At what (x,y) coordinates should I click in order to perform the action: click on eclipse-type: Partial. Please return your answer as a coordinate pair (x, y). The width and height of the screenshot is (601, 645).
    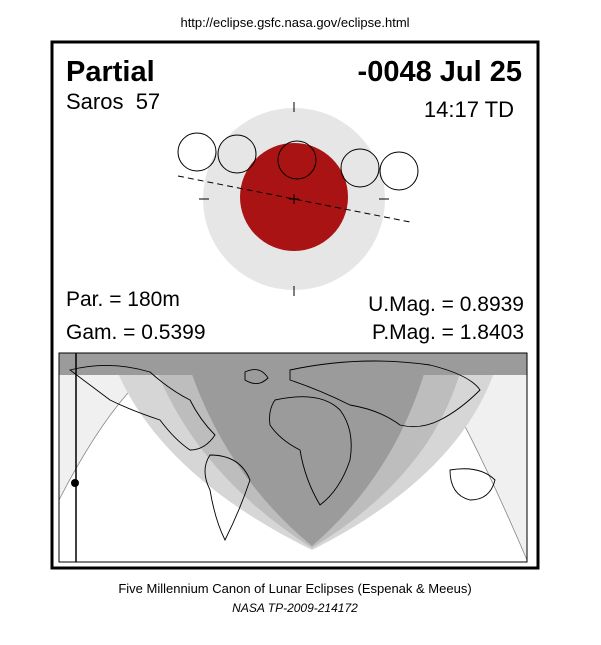
    Looking at the image, I should click on (110, 72).